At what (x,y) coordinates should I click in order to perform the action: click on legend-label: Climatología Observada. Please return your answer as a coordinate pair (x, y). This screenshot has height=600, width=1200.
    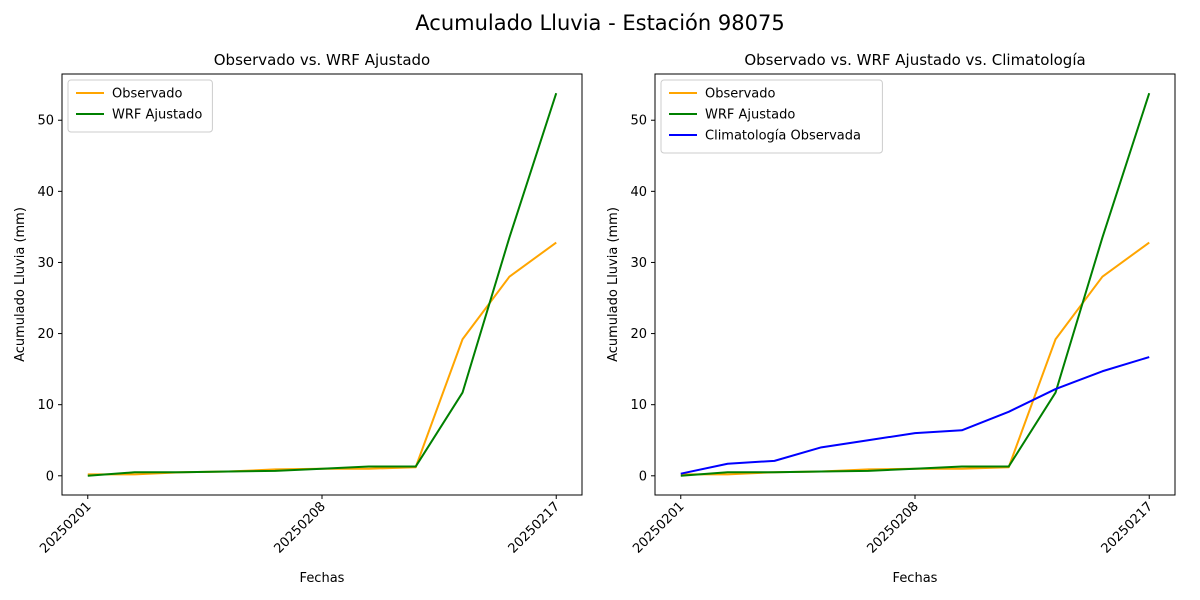
    Looking at the image, I should click on (783, 136).